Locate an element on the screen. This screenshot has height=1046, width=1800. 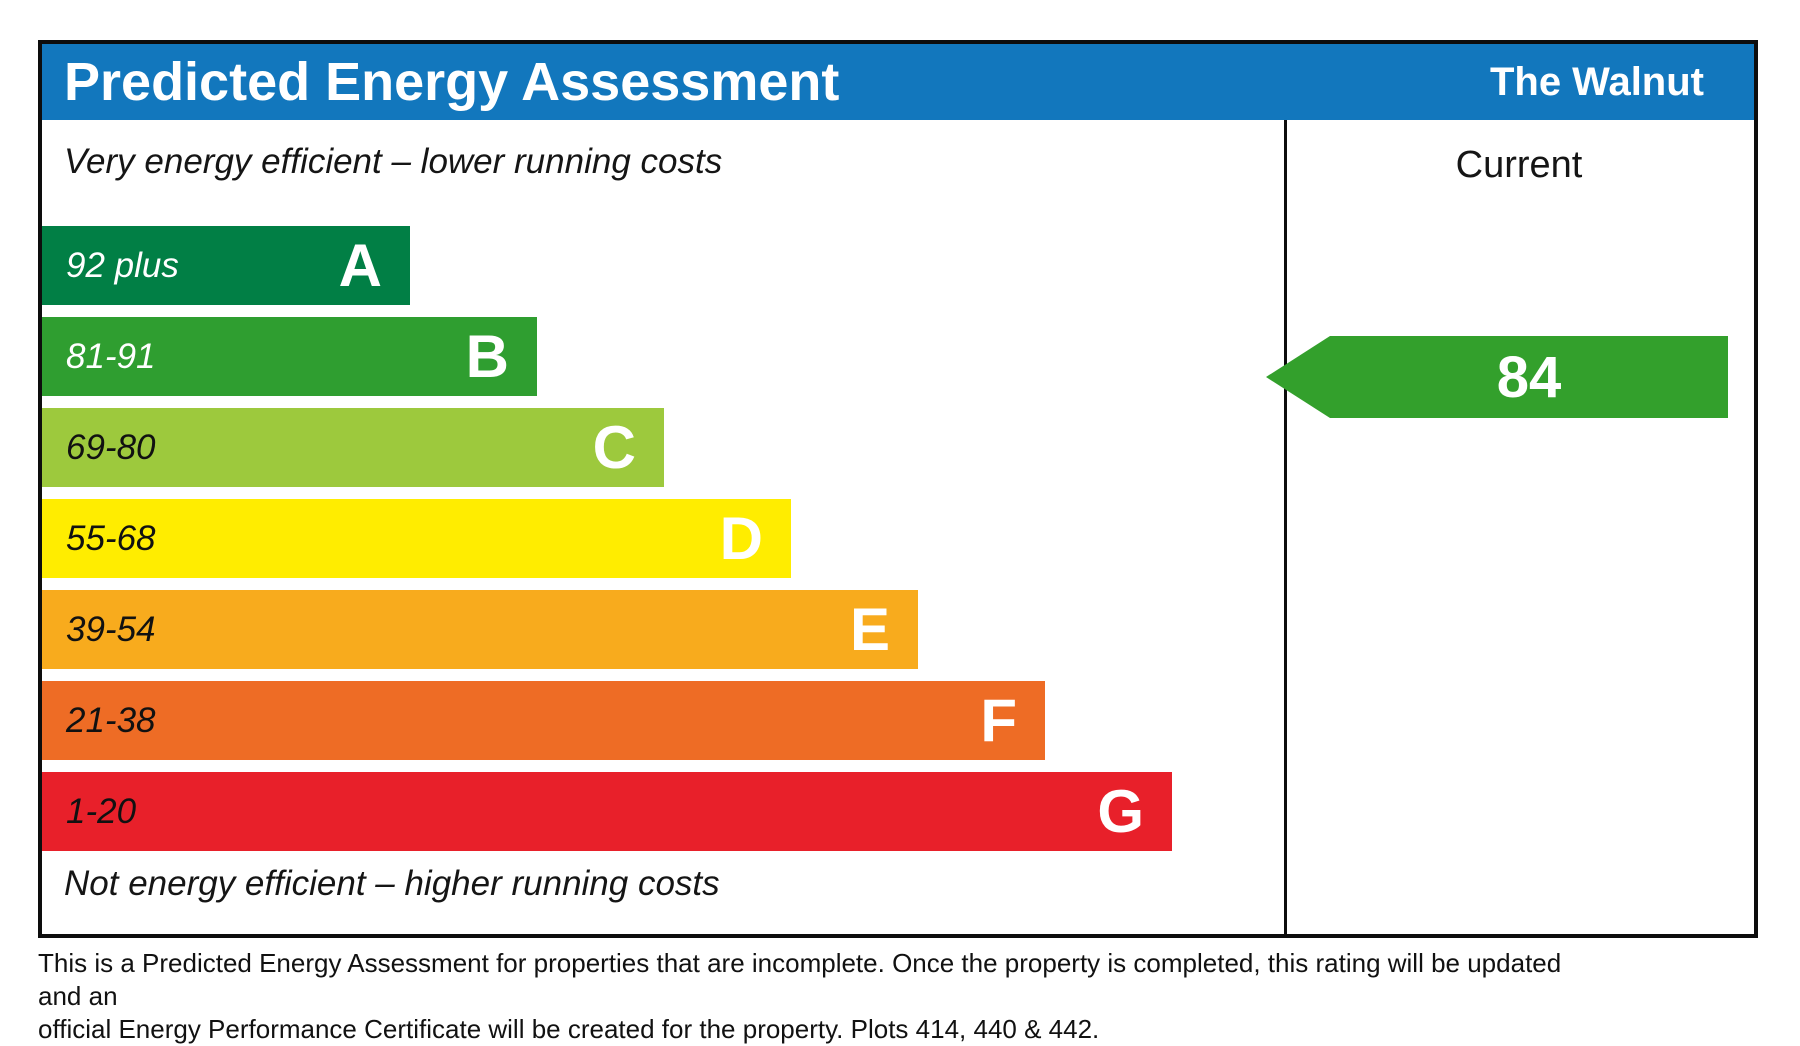
page-title: Predicted Energy Assessment is located at coordinates (452, 82).